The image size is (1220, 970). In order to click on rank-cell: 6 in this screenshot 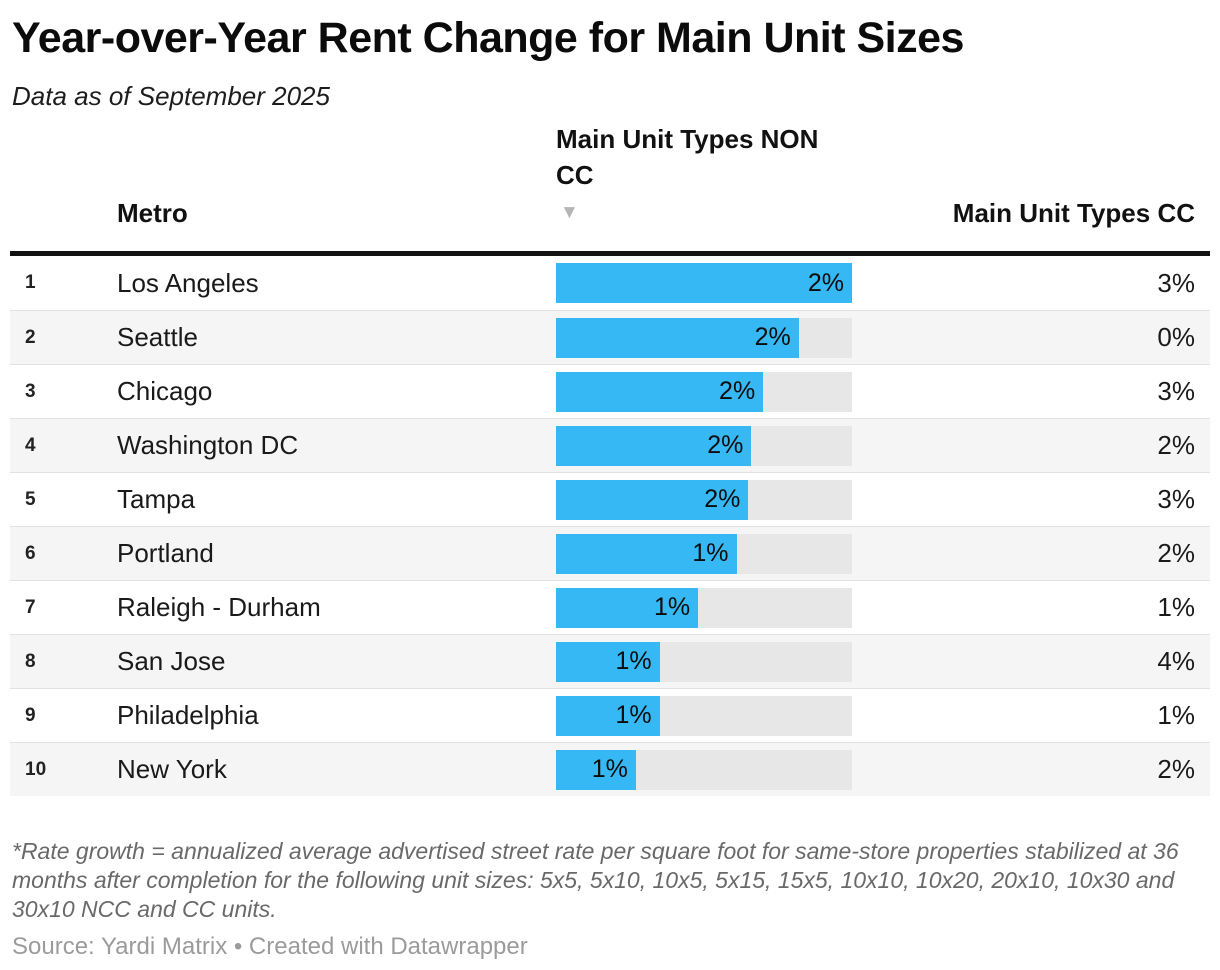, I will do `click(30, 553)`.